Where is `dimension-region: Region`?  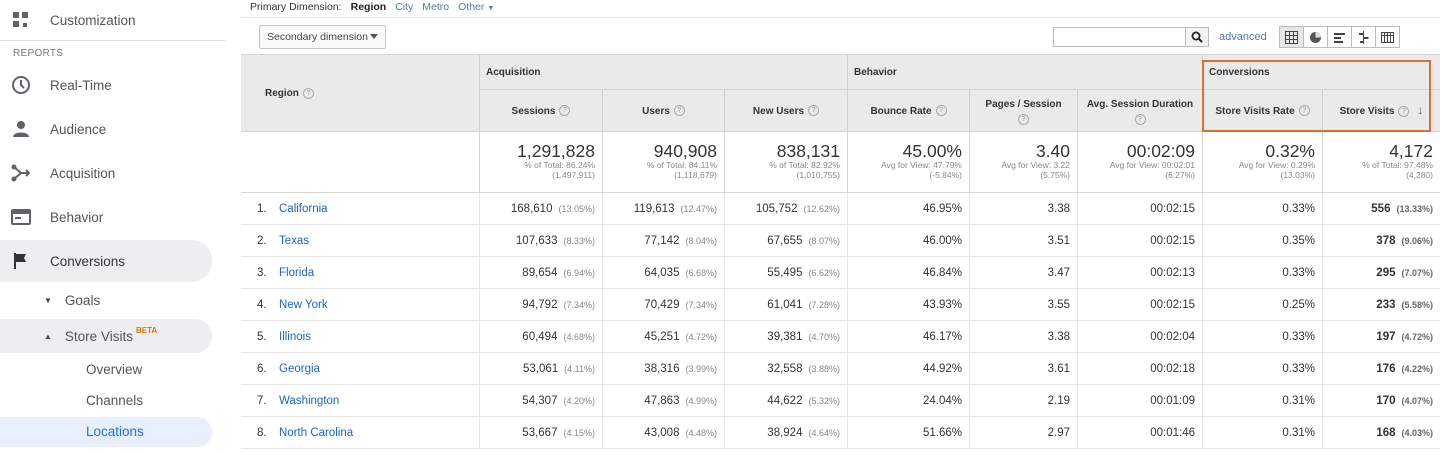 dimension-region: Region is located at coordinates (368, 7).